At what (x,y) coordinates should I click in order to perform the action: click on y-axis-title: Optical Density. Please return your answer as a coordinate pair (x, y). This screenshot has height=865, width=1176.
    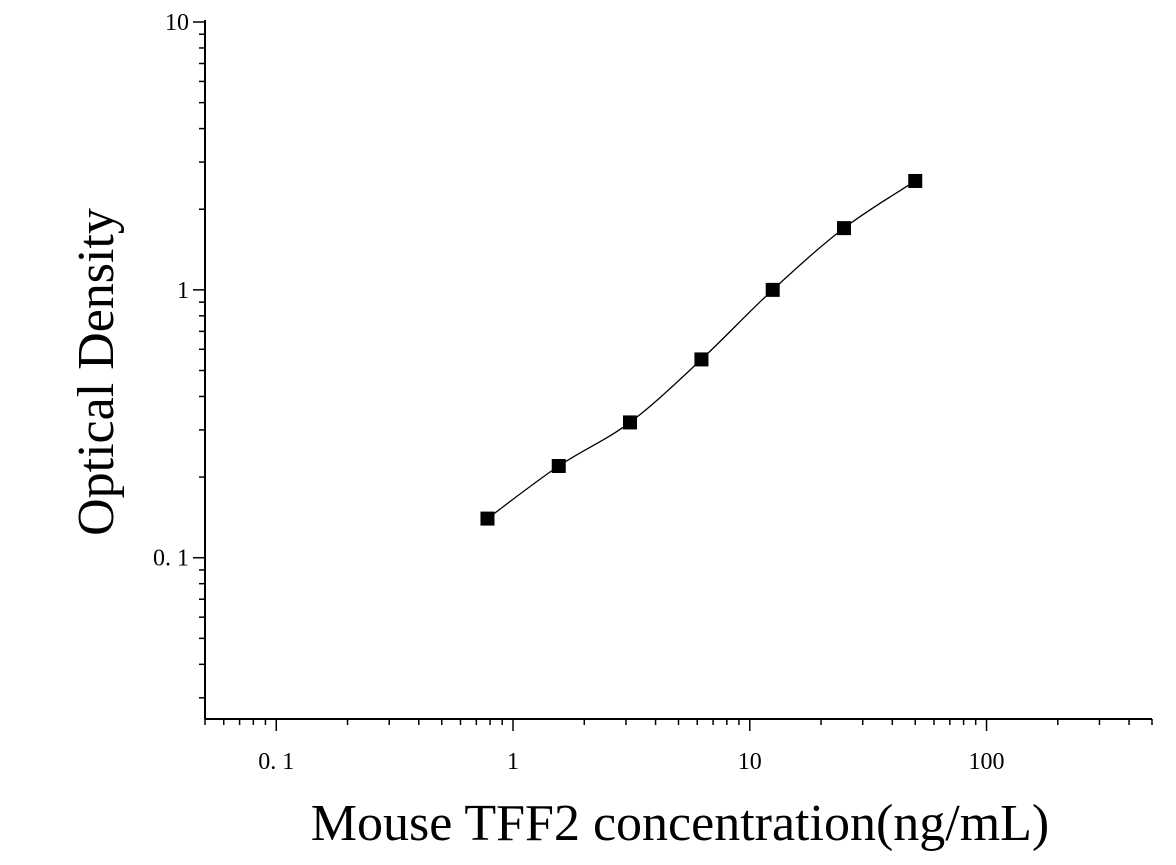
    Looking at the image, I should click on (96, 372).